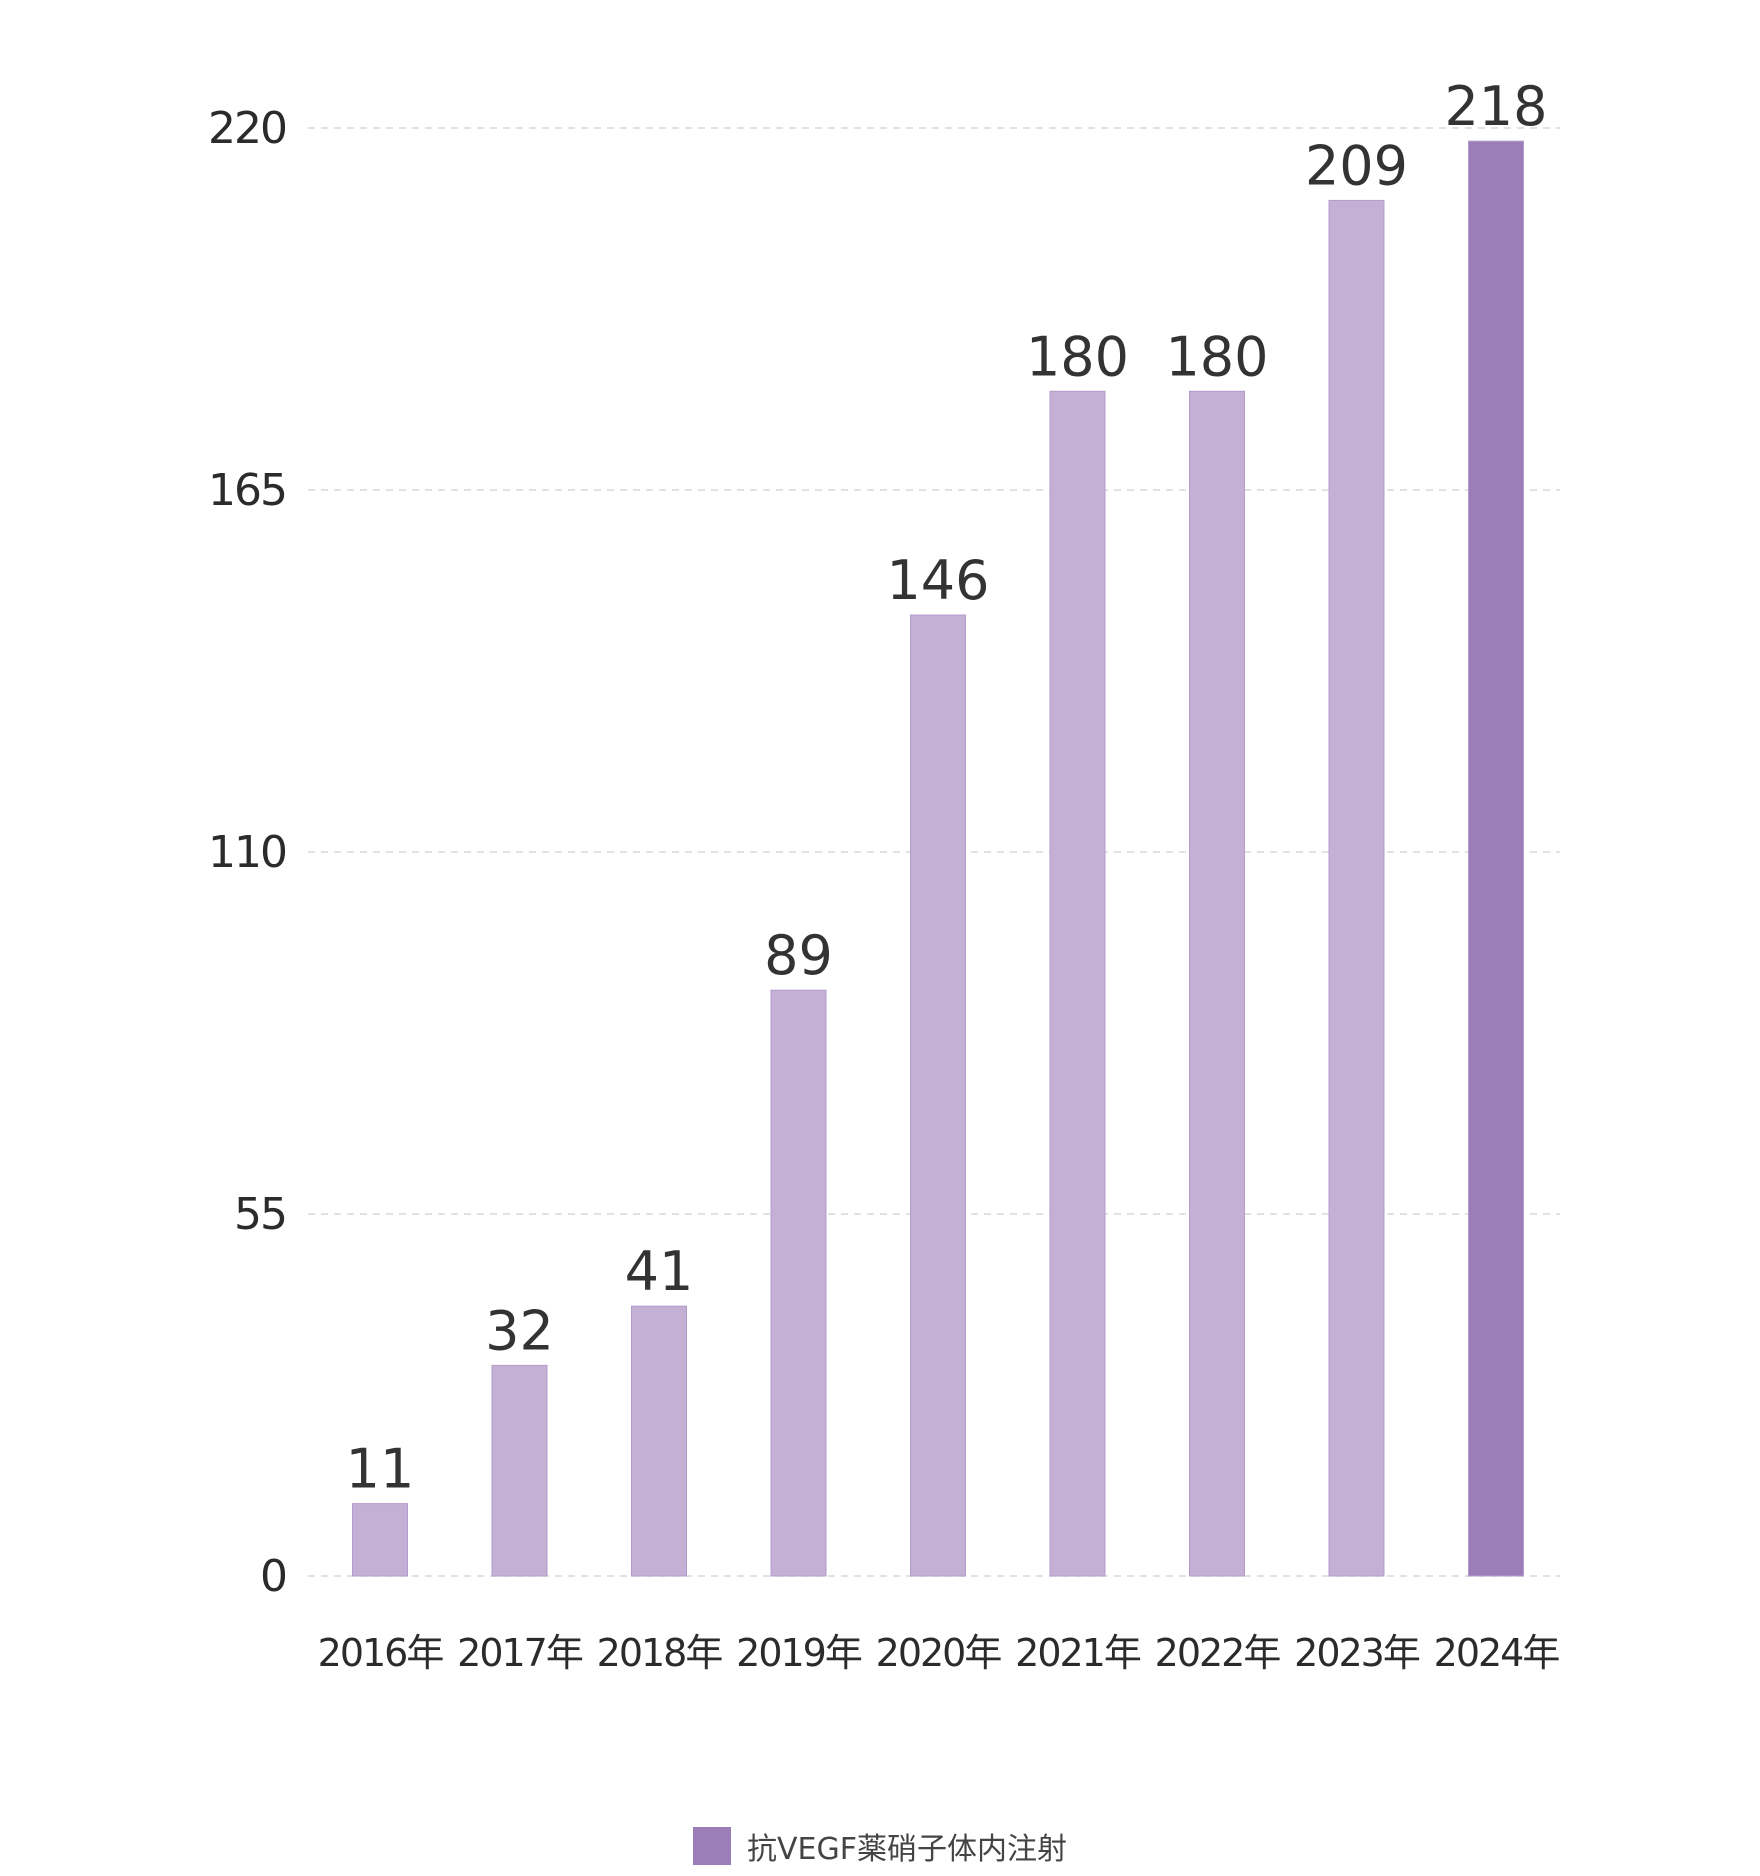 This screenshot has height=1876, width=1760. I want to click on legend-swatch, so click(712, 1846).